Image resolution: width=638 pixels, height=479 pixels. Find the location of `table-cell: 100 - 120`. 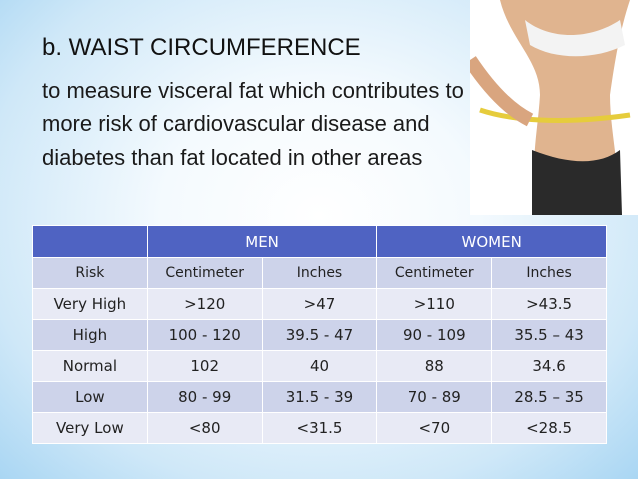

table-cell: 100 - 120 is located at coordinates (204, 335).